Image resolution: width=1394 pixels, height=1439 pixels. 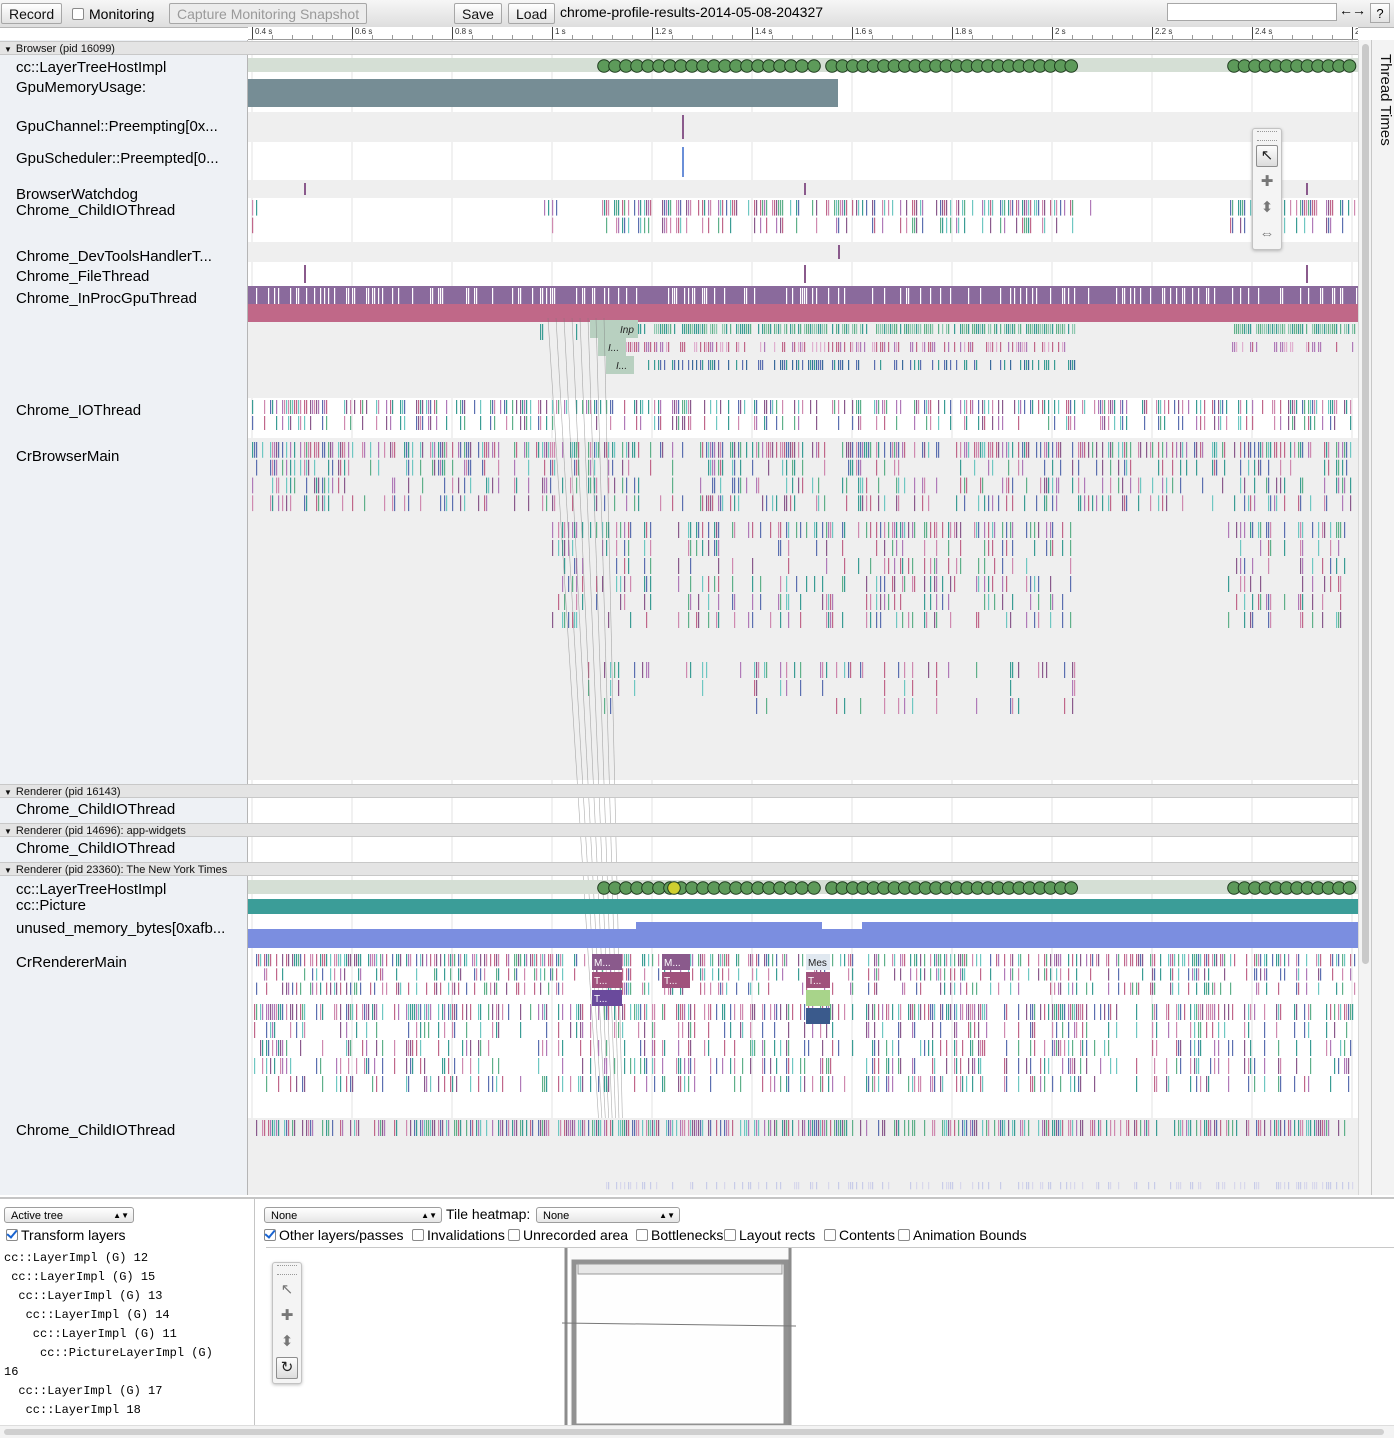 What do you see at coordinates (642, 1235) in the screenshot?
I see `option-checkbox` at bounding box center [642, 1235].